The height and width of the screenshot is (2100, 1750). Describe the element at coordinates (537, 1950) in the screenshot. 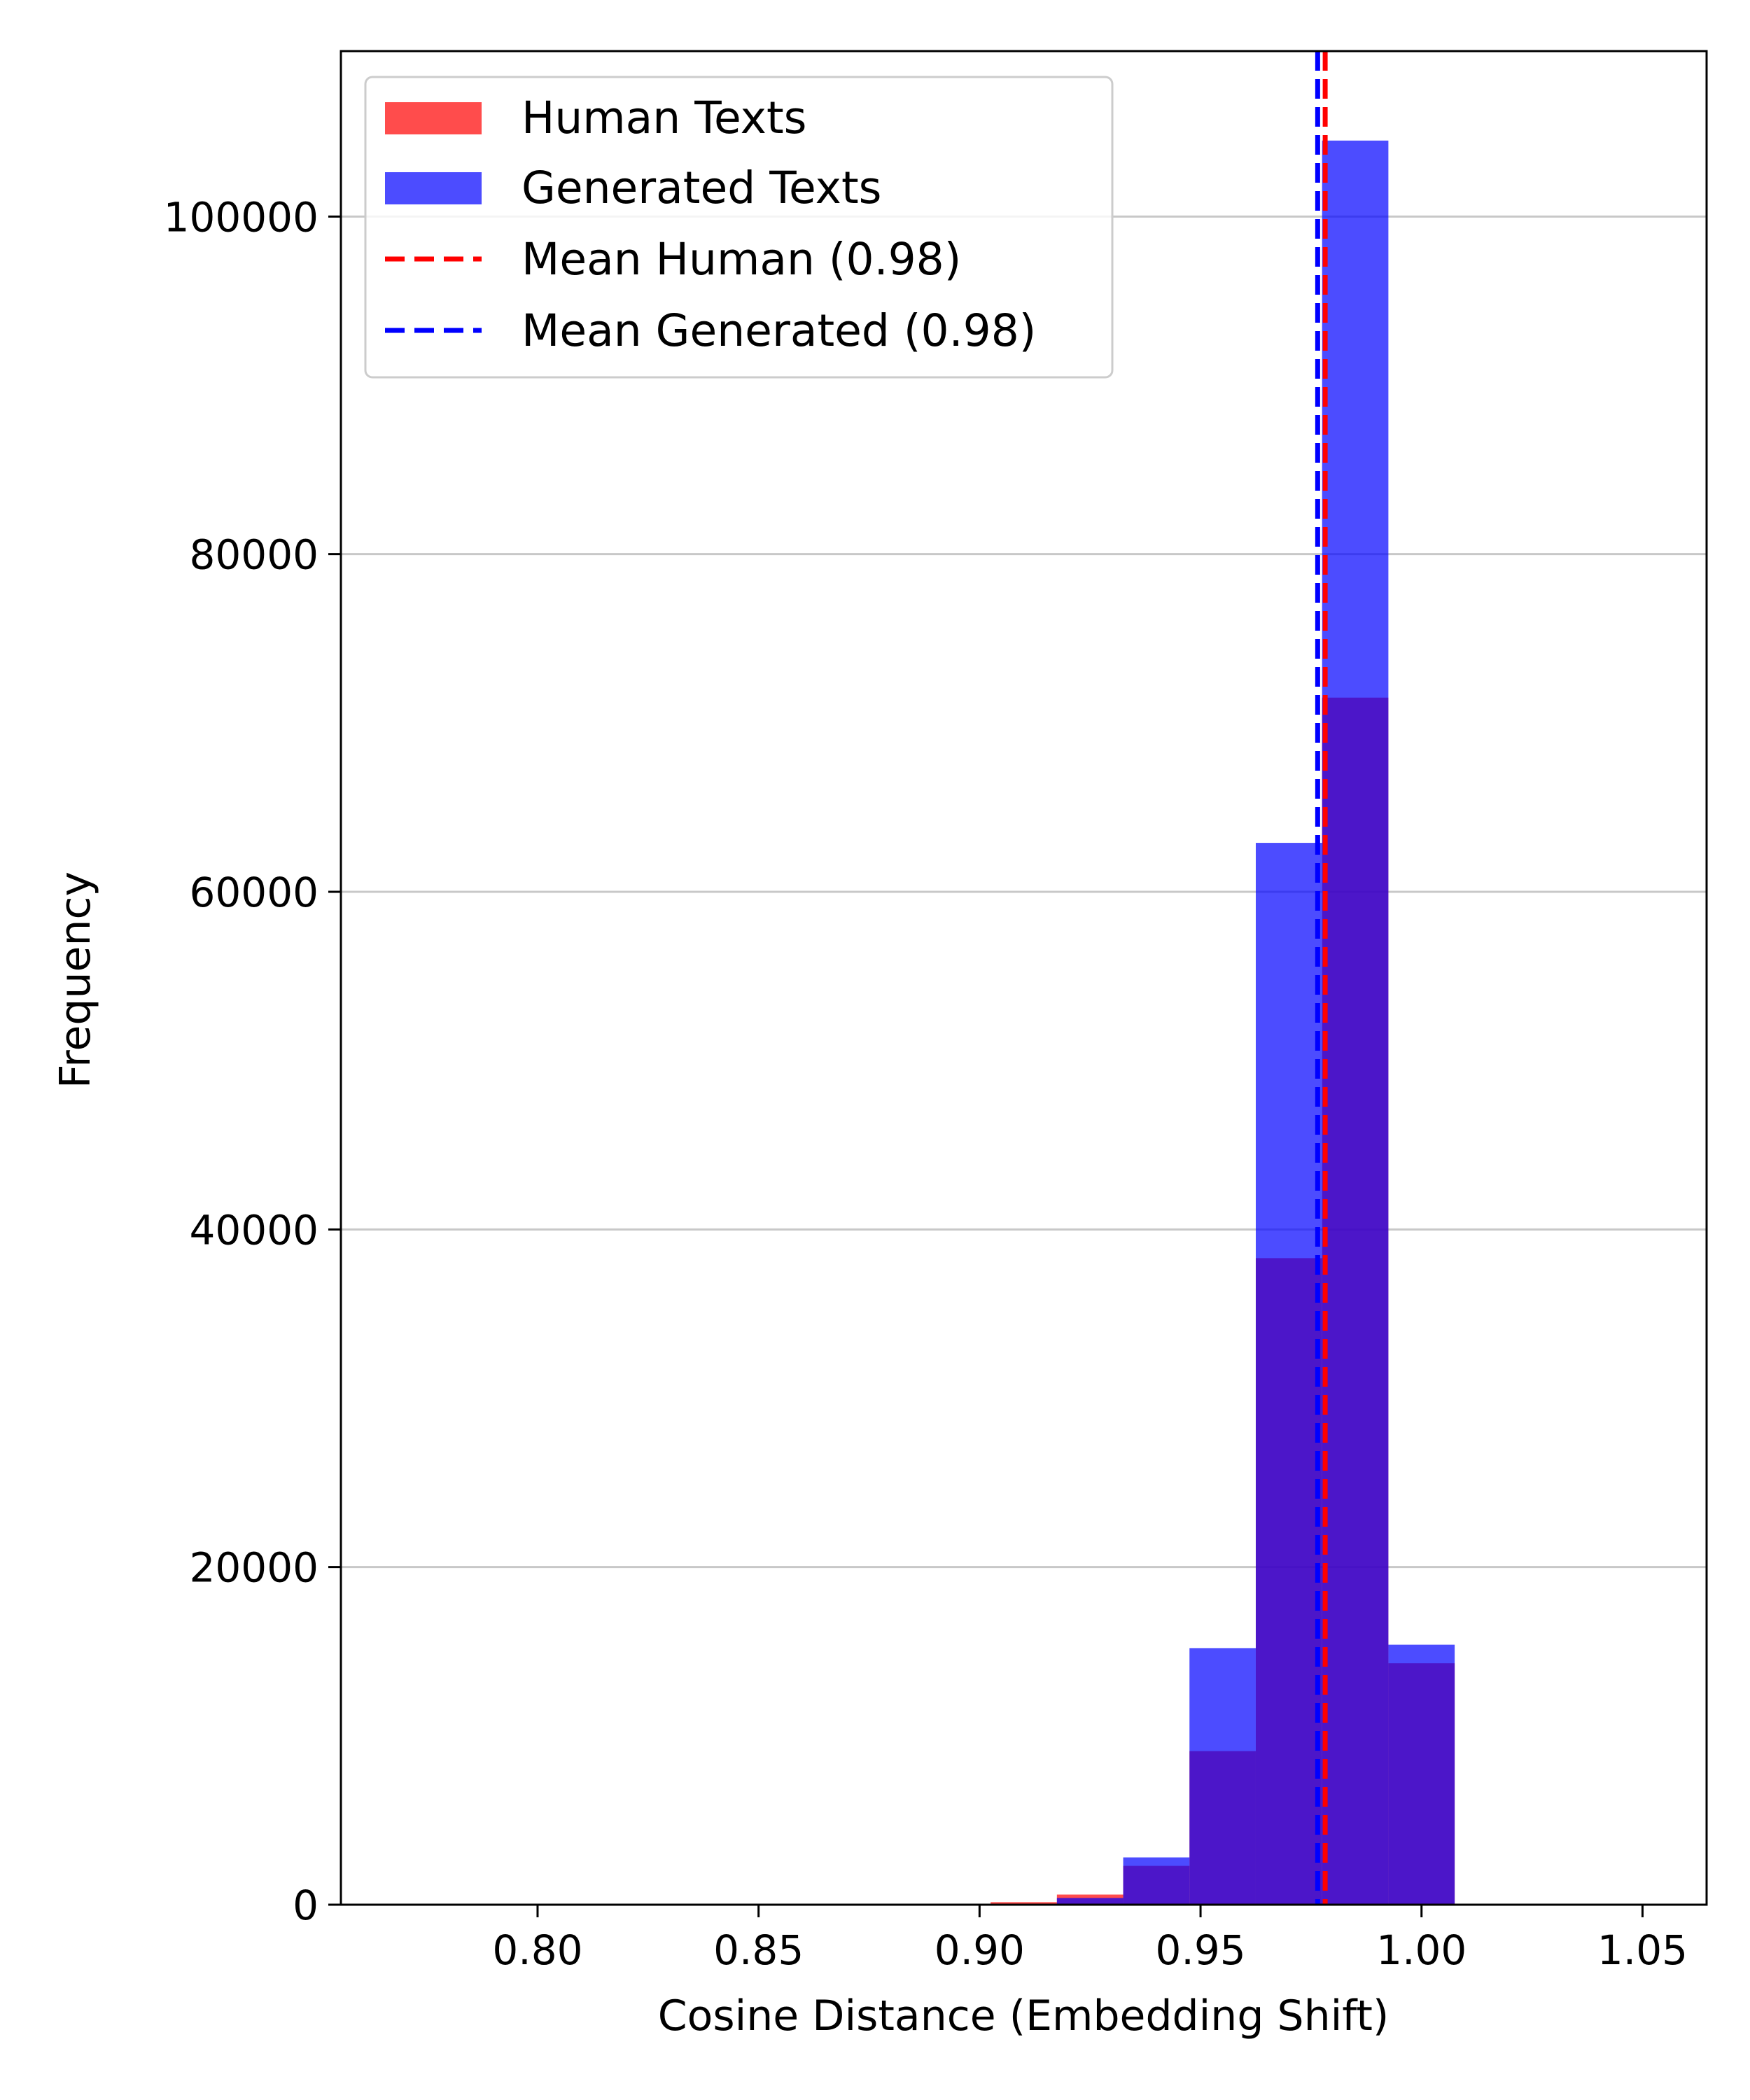

I see `x-tick-label-0: 0.80` at that location.